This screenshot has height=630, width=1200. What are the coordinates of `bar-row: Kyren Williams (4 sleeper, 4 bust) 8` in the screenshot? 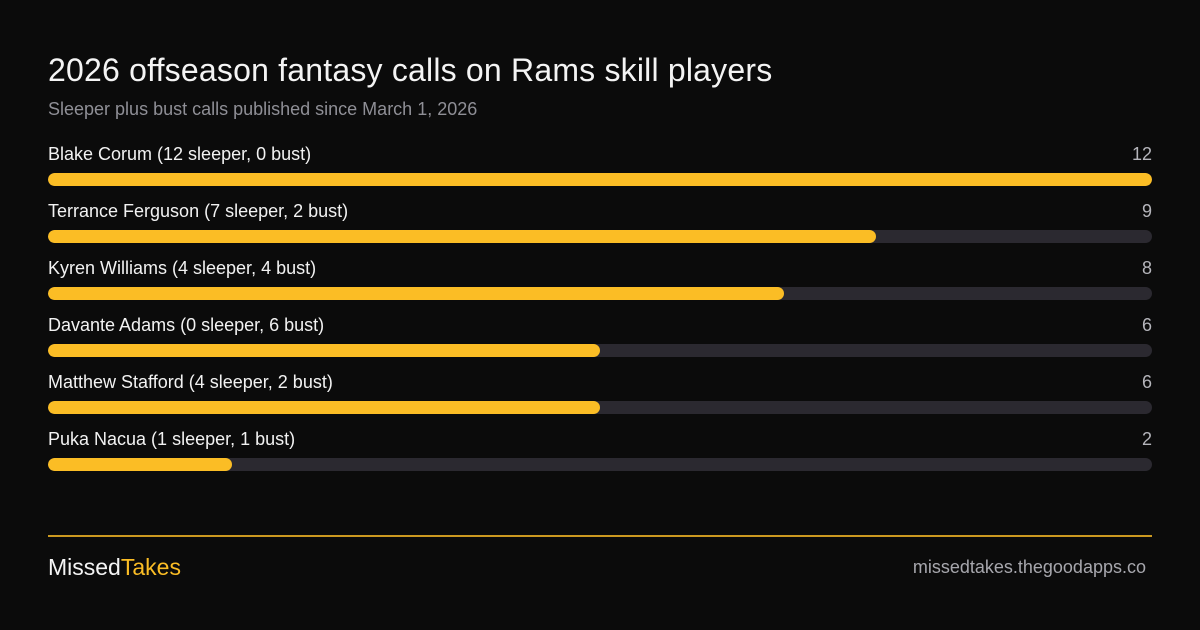 It's located at (600, 286).